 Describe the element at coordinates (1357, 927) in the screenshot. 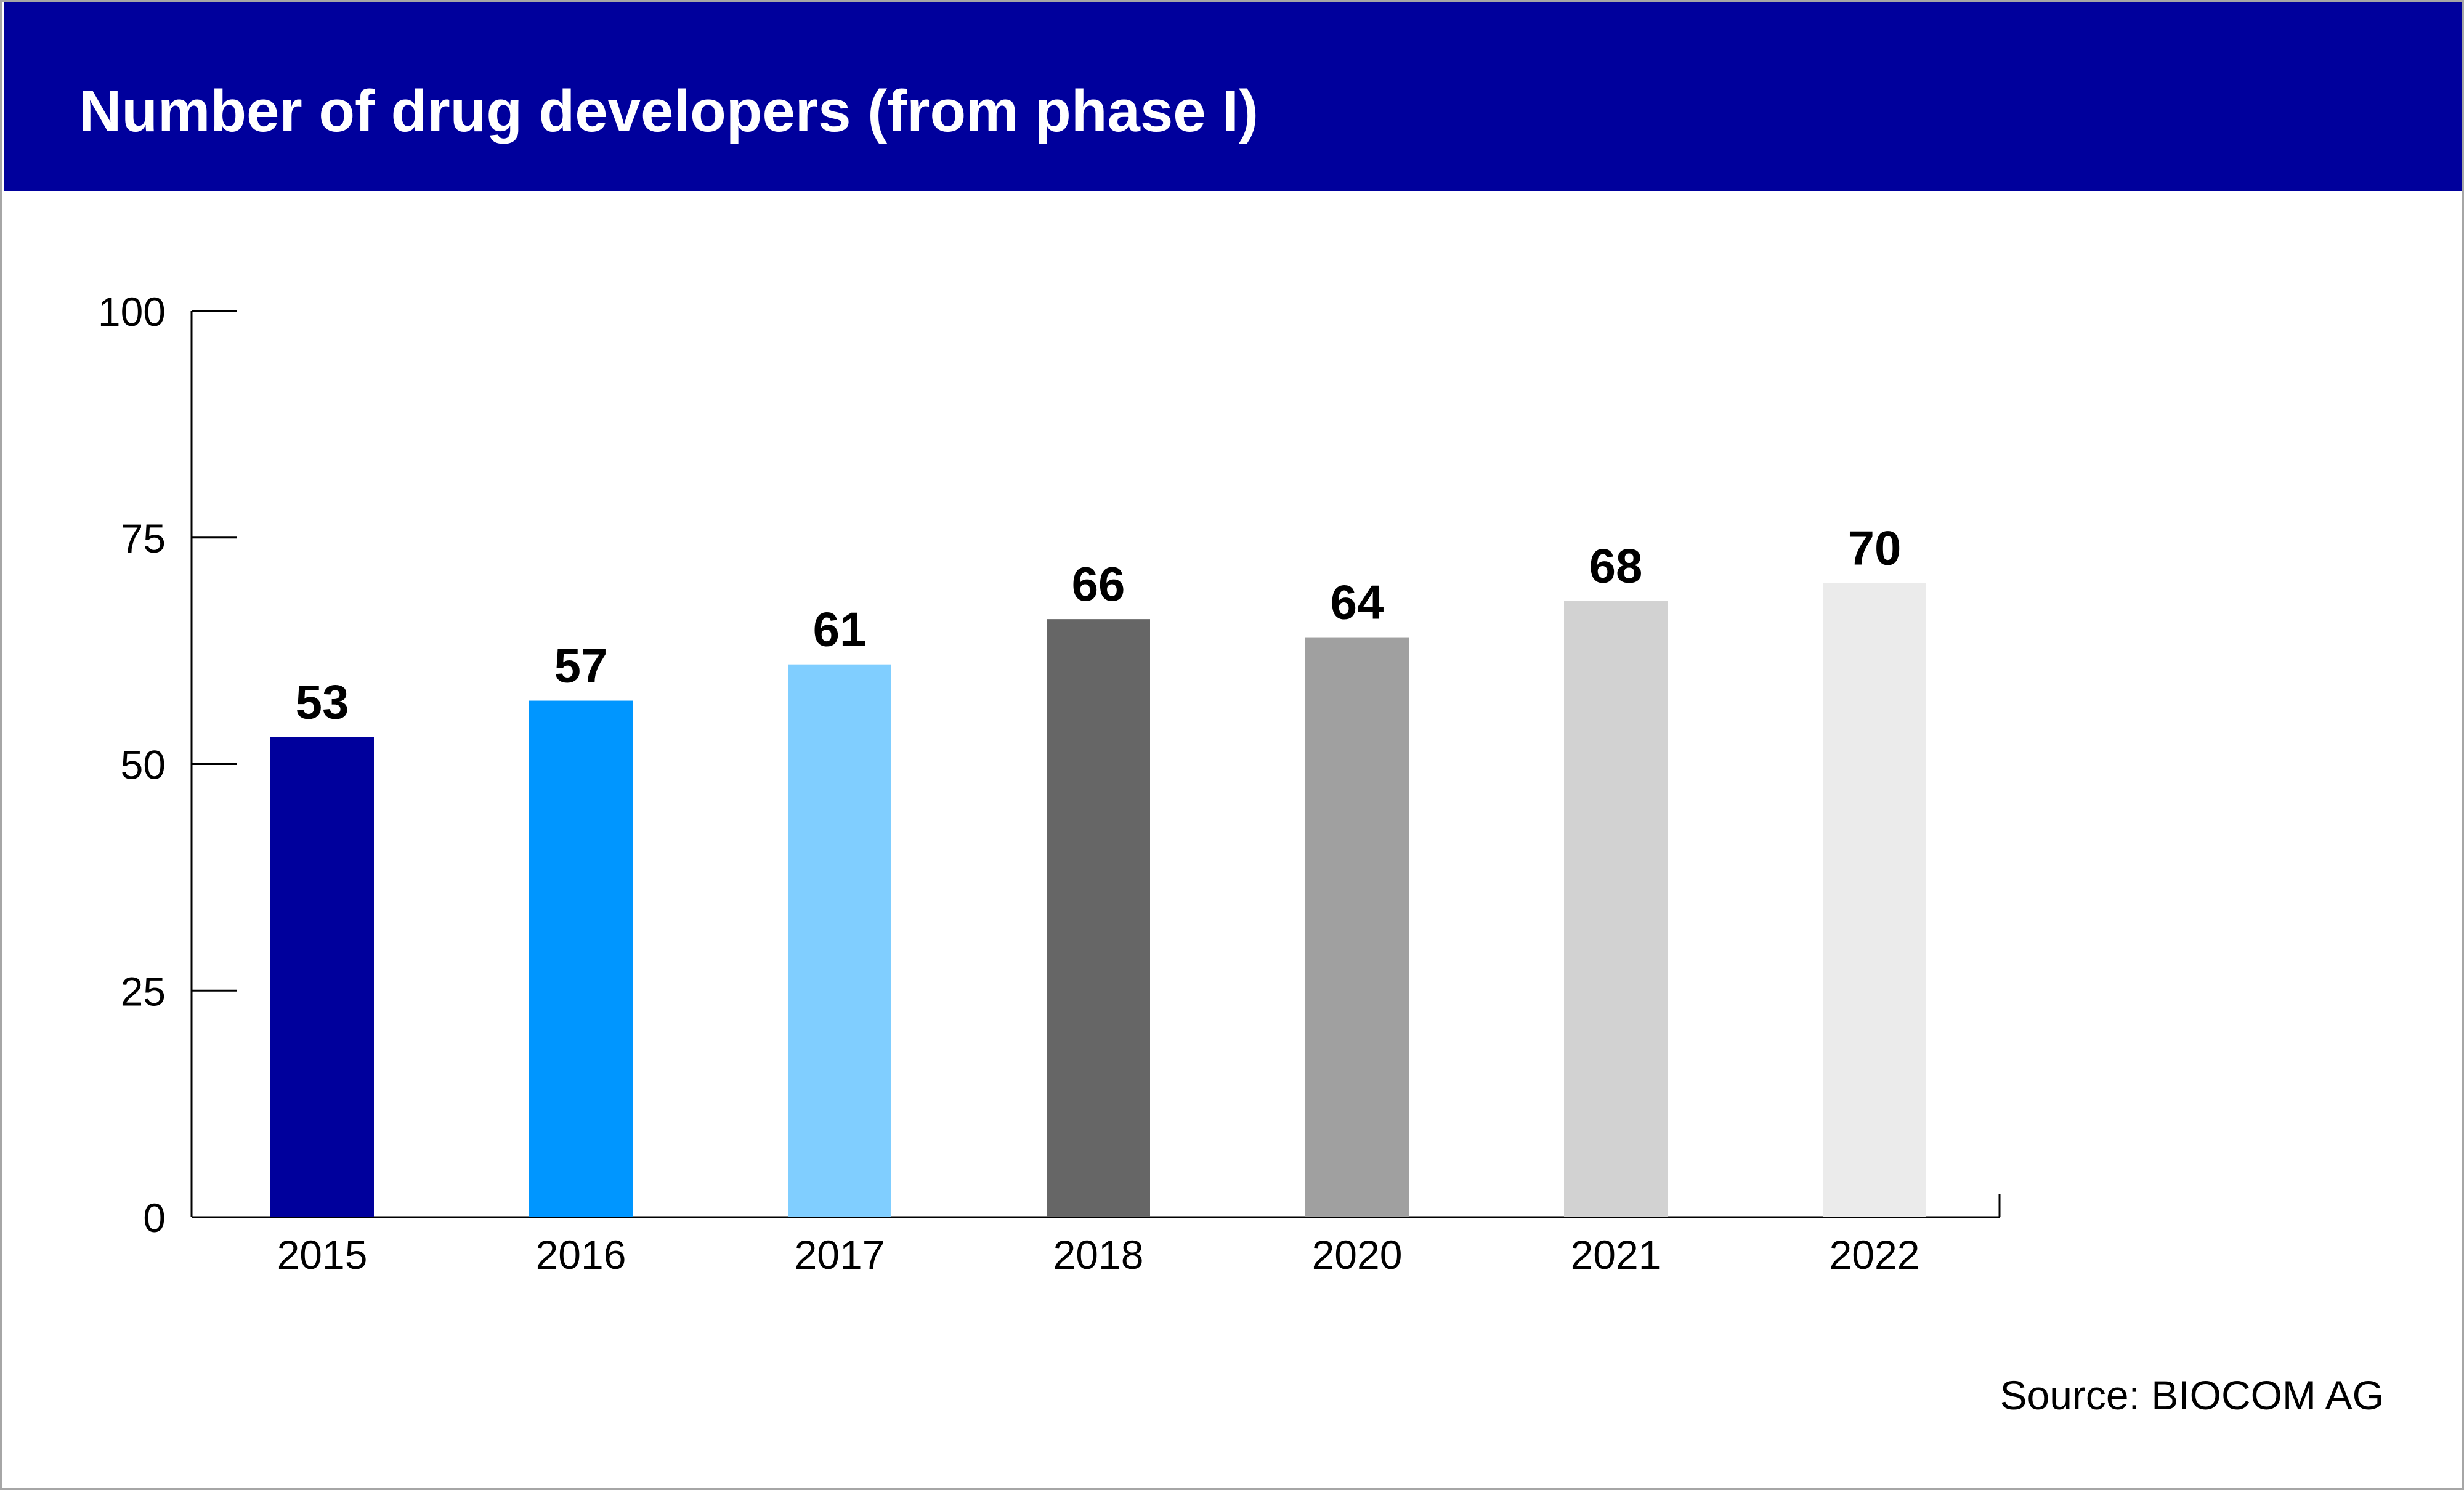

I see `bar-2020` at that location.